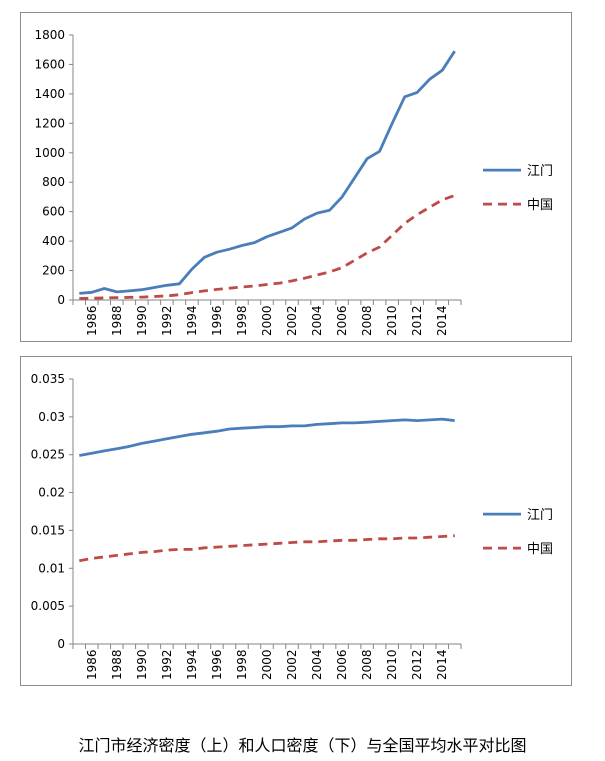  Describe the element at coordinates (49, 153) in the screenshot. I see `y-tick-label: 1000` at that location.